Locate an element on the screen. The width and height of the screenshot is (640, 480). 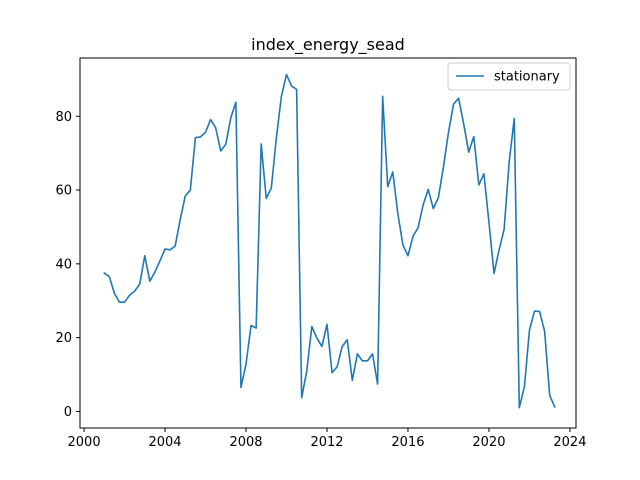
x-tick-label: 2024 is located at coordinates (569, 442).